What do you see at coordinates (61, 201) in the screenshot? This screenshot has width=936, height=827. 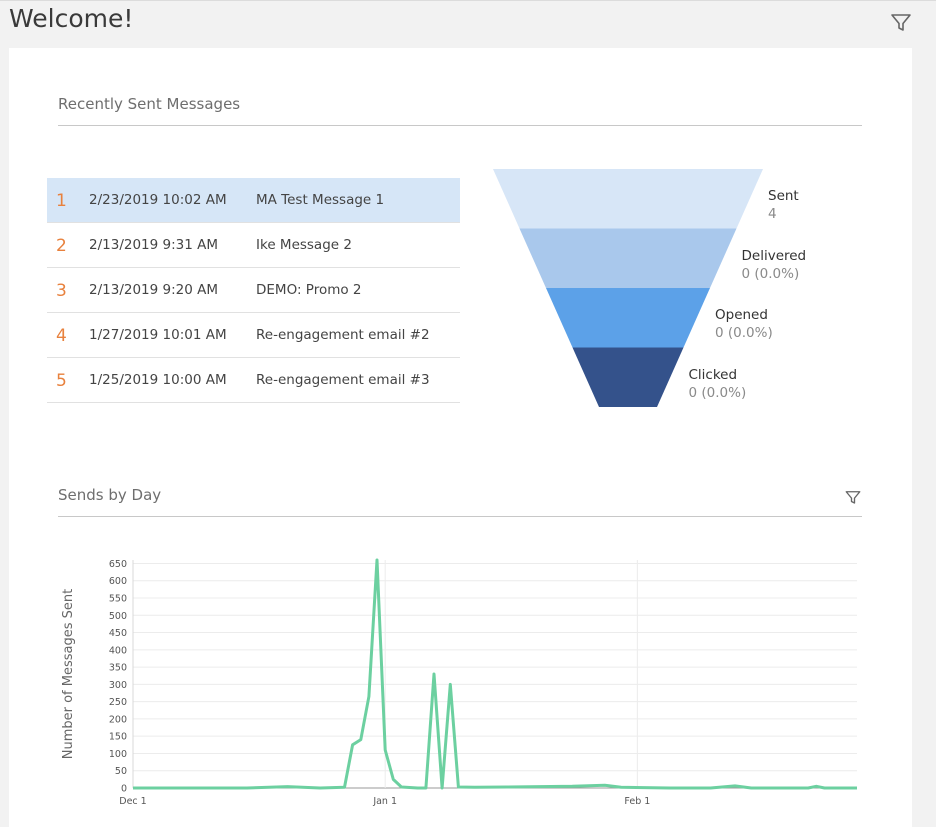 I see `message-rank: 1` at bounding box center [61, 201].